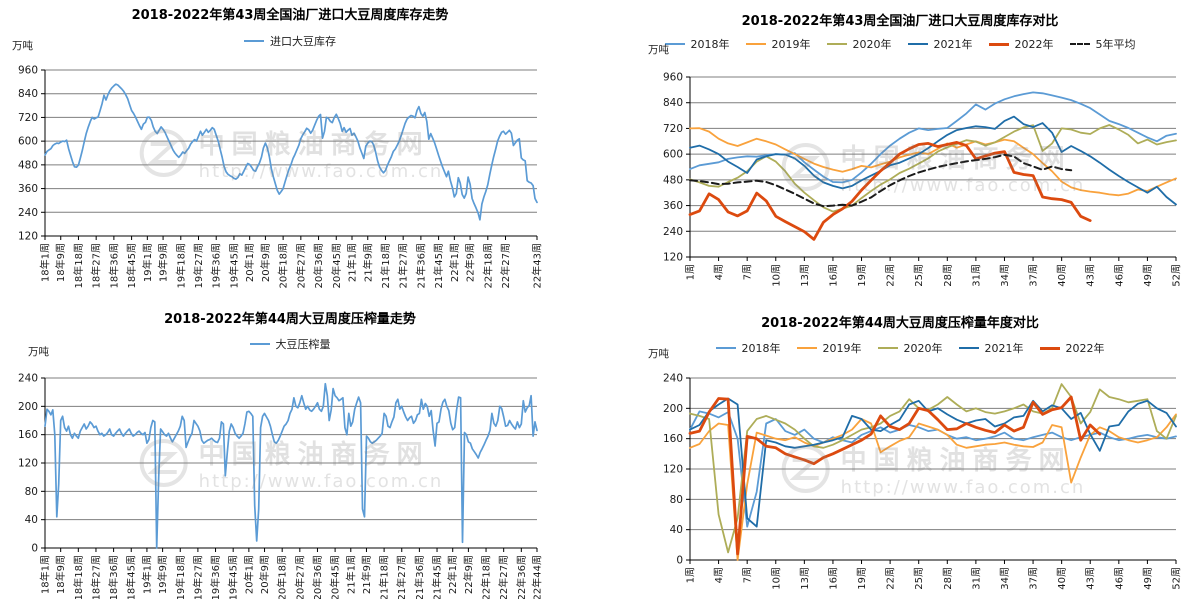 The image size is (1182, 599). Describe the element at coordinates (900, 323) in the screenshot. I see `chart-title: 2018-2022年第44周大豆周度压榨量年度对比` at that location.